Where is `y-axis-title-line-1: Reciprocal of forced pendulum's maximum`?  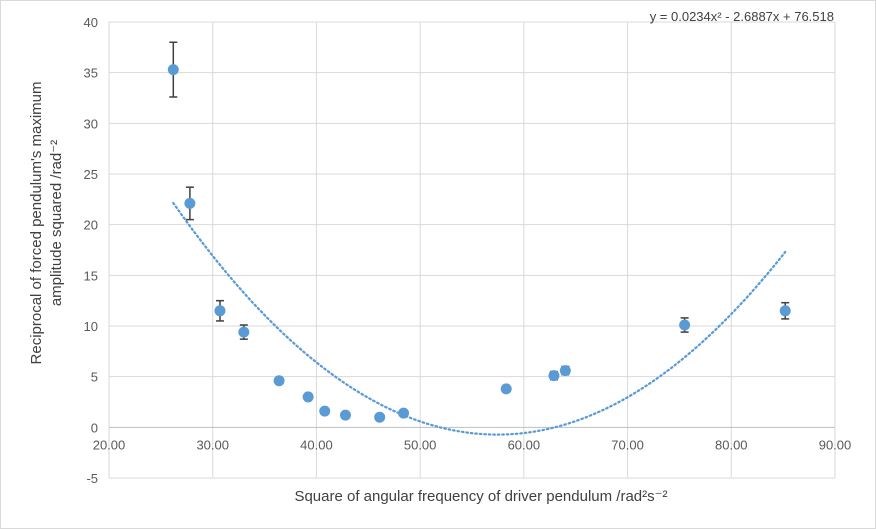
y-axis-title-line-1: Reciprocal of forced pendulum's maximum is located at coordinates (36, 223).